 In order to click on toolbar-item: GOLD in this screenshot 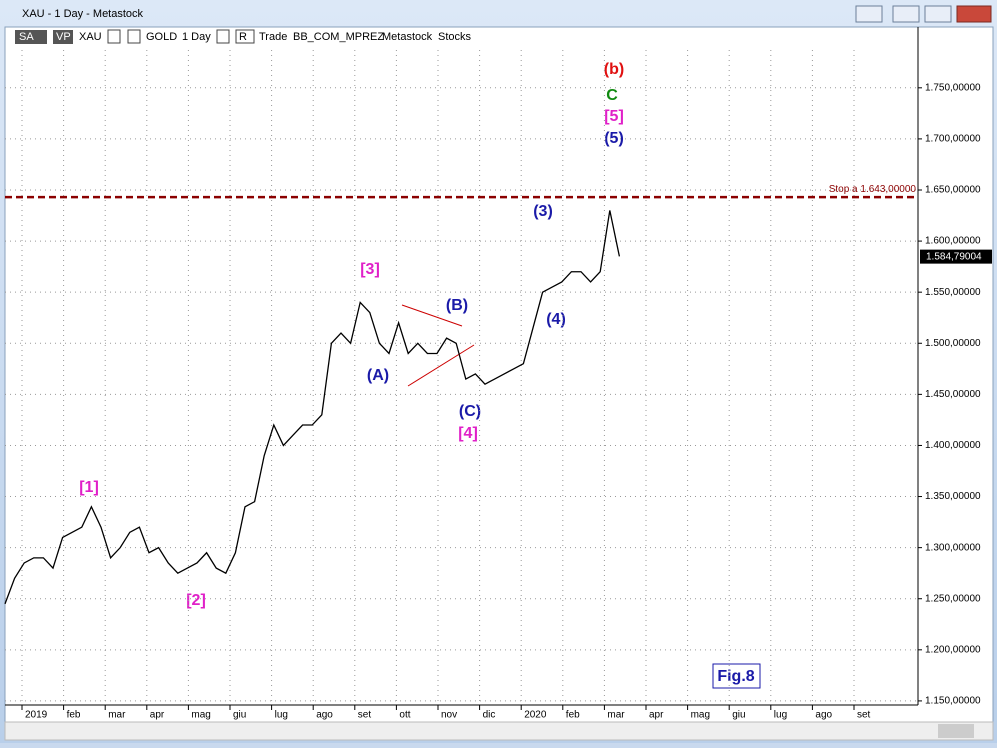, I will do `click(161, 37)`.